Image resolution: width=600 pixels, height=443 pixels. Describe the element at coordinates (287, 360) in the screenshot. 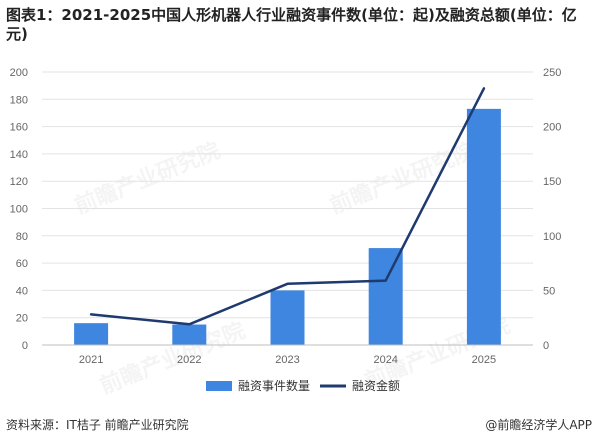

I see `x-tick-label: 2023` at that location.